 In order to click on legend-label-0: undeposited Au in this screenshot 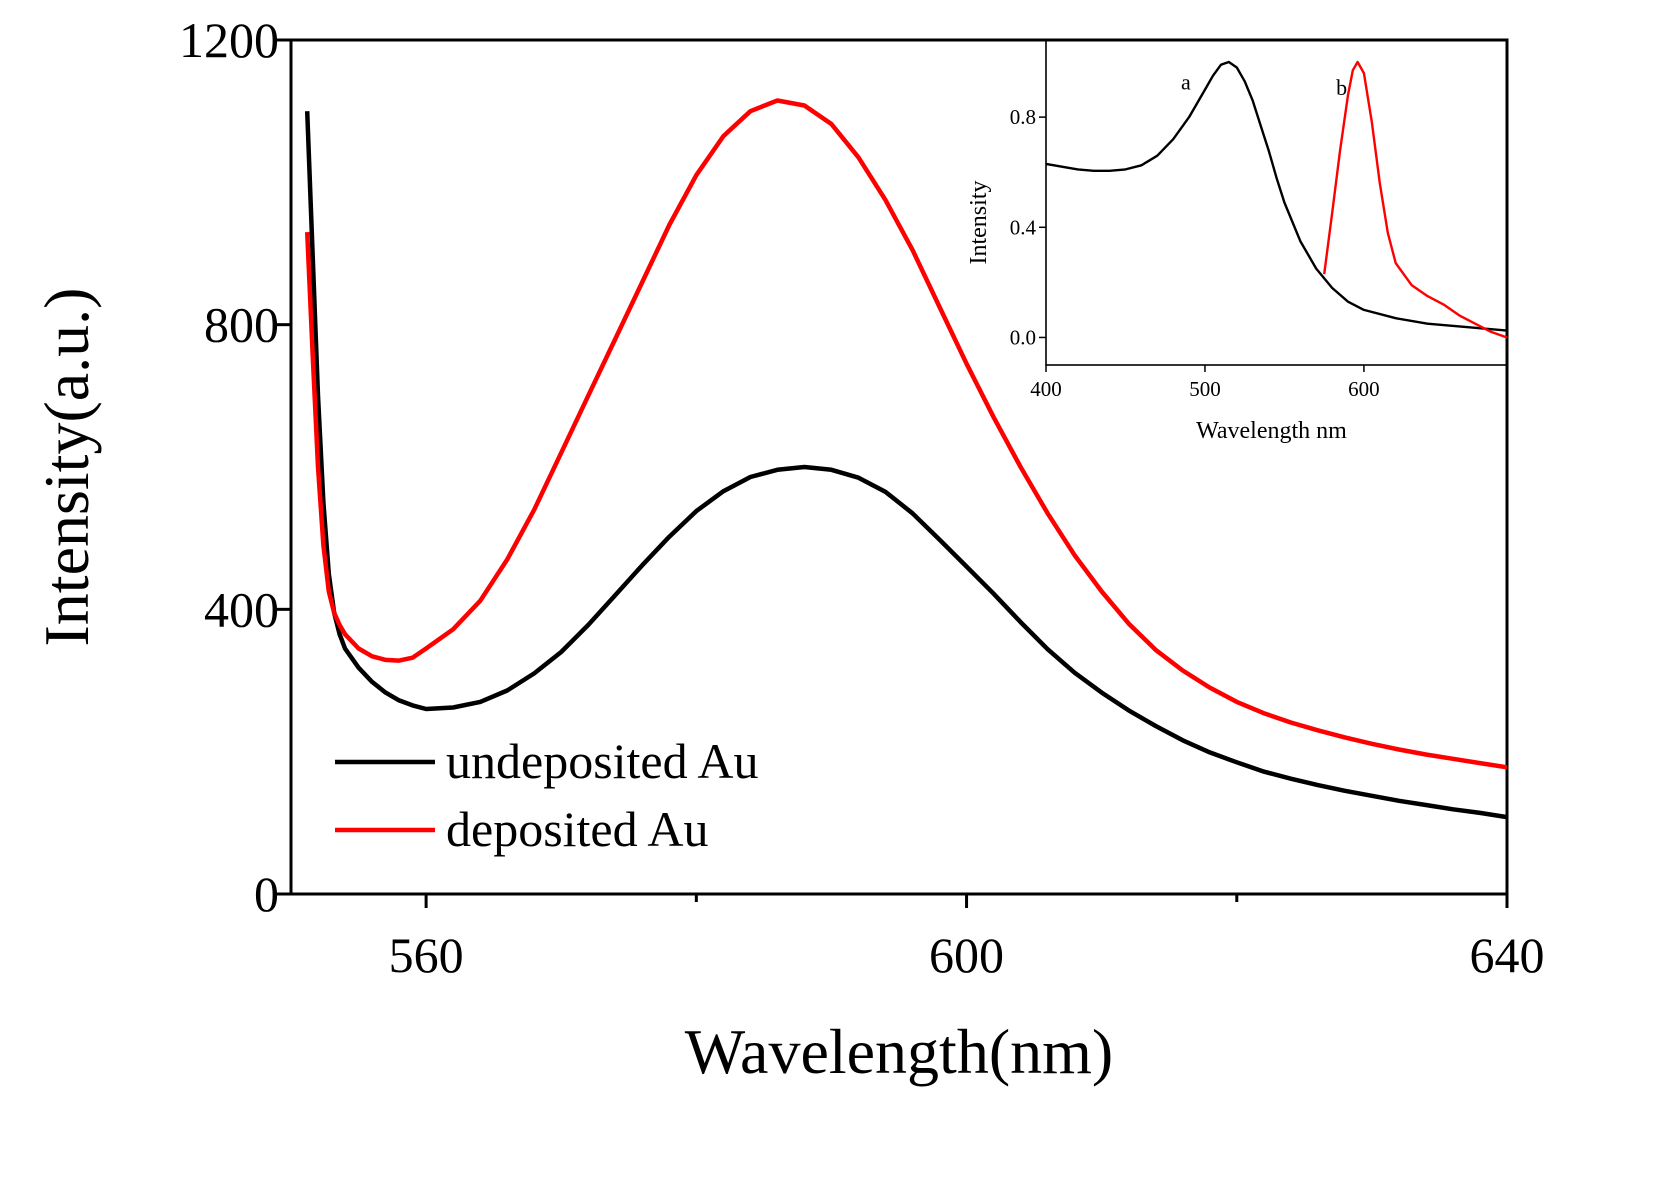, I will do `click(602, 761)`.